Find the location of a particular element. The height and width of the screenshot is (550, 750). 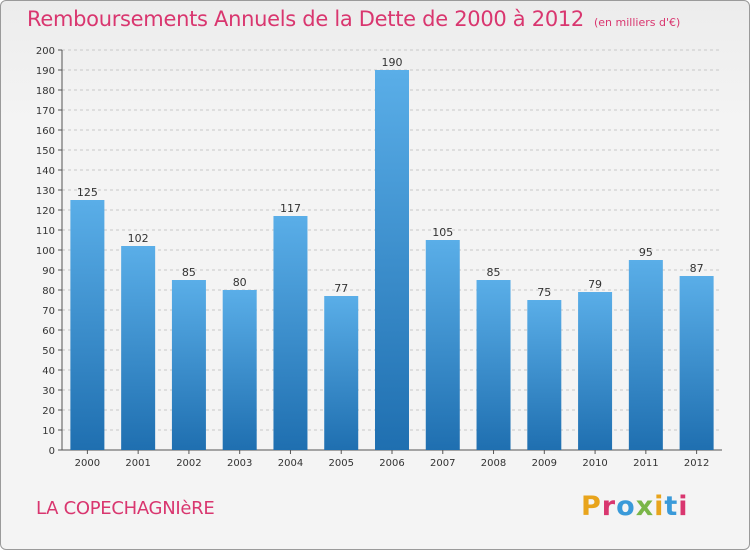

bar-2007 is located at coordinates (442, 345).